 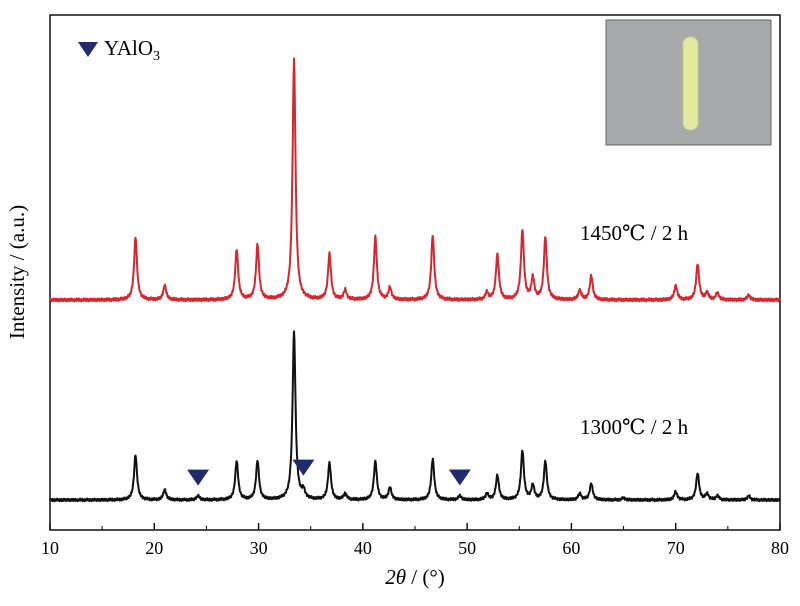 What do you see at coordinates (50, 548) in the screenshot?
I see `x-tick-label-10: 10` at bounding box center [50, 548].